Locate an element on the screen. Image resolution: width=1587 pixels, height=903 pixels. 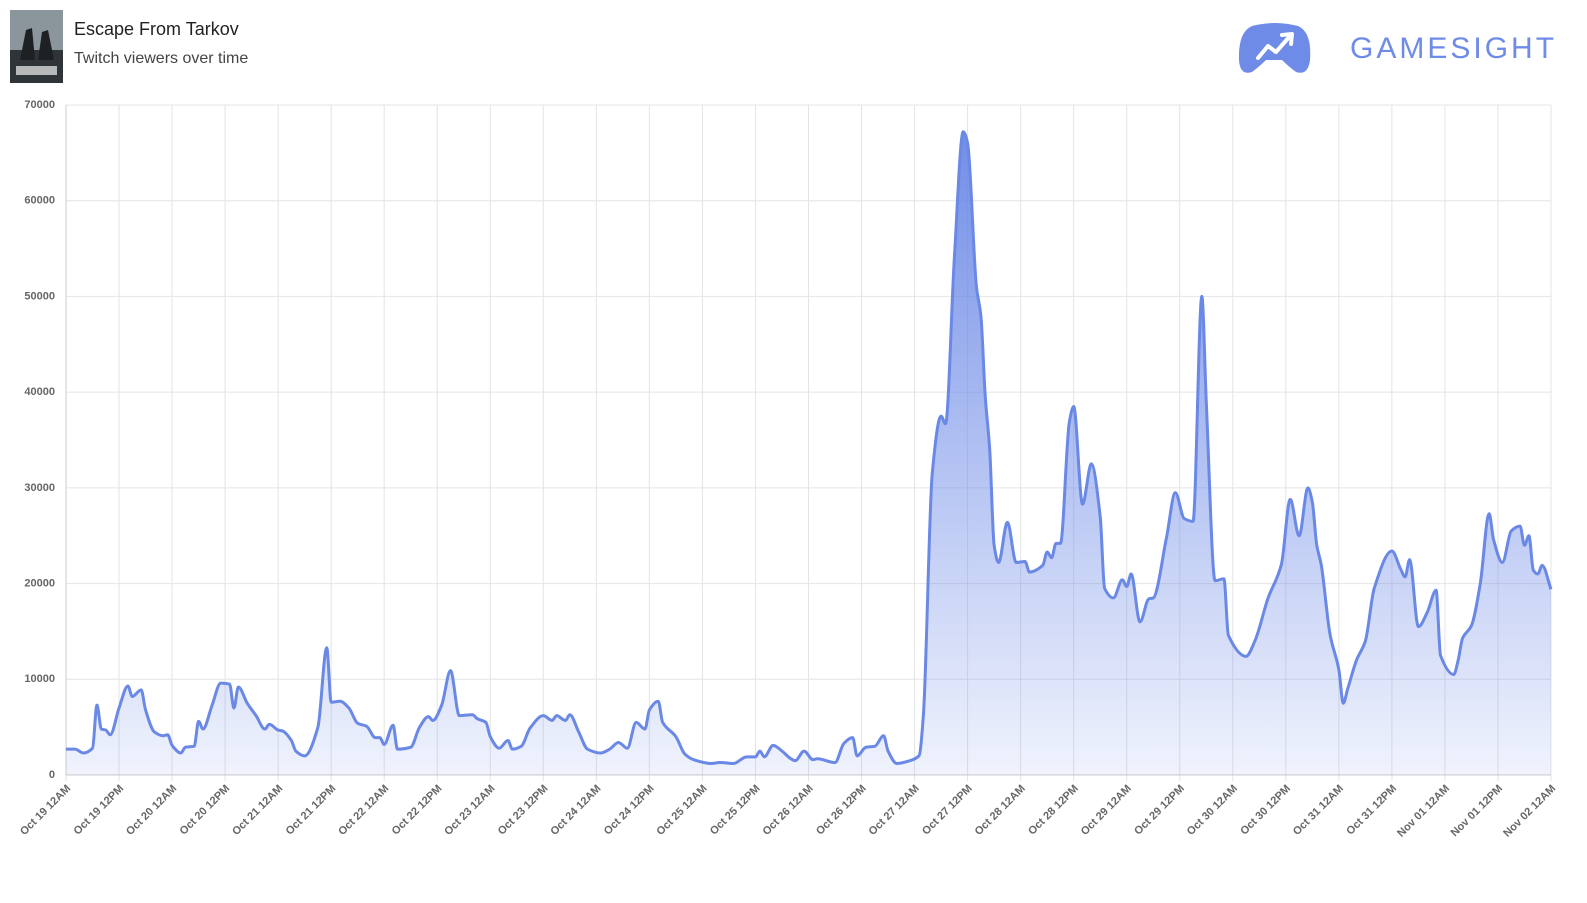
x-tick-label: Oct 26 12PM is located at coordinates (841, 810).